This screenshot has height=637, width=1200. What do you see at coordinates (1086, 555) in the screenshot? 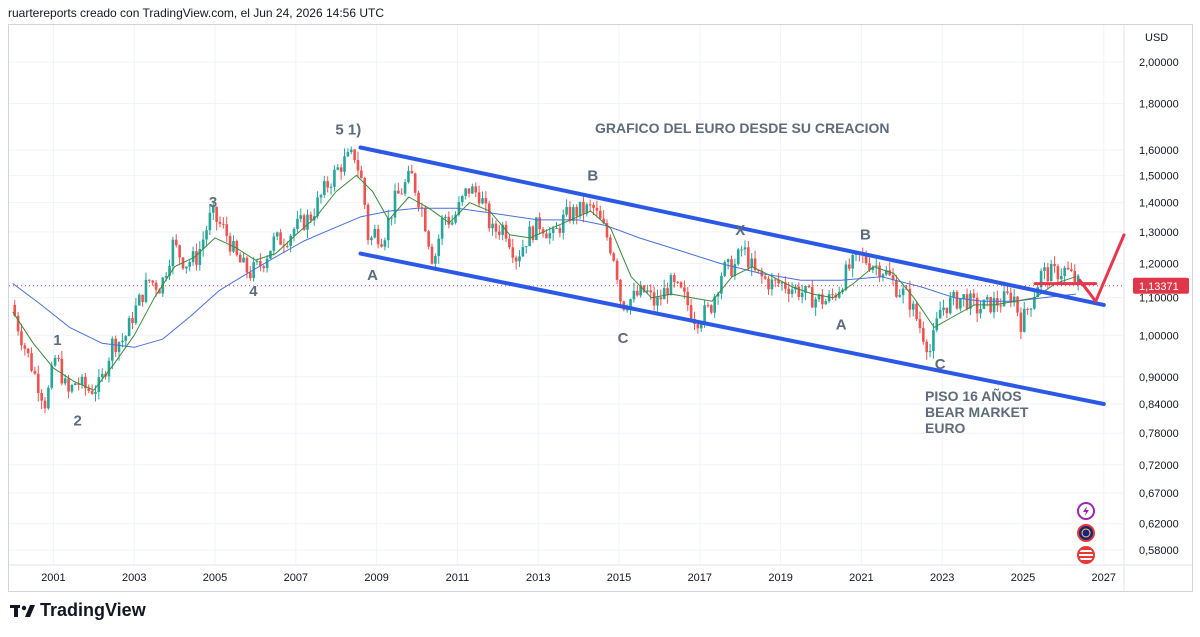
I see `us-flag-icon` at bounding box center [1086, 555].